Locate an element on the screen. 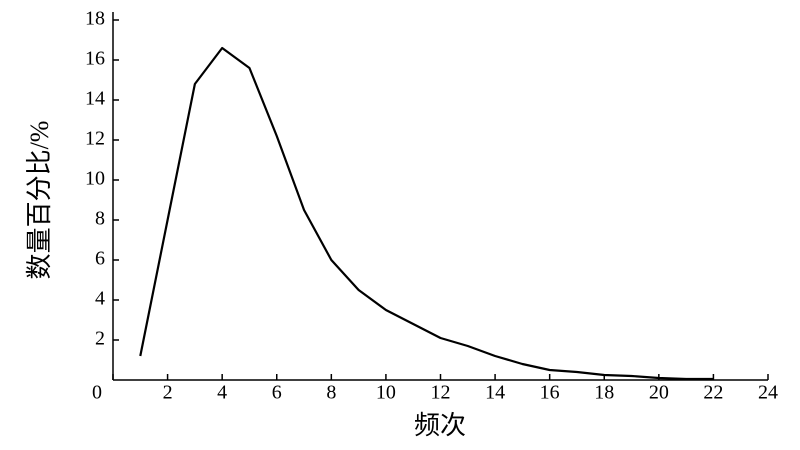 The height and width of the screenshot is (450, 800). x-tick-label: 4 is located at coordinates (222, 393).